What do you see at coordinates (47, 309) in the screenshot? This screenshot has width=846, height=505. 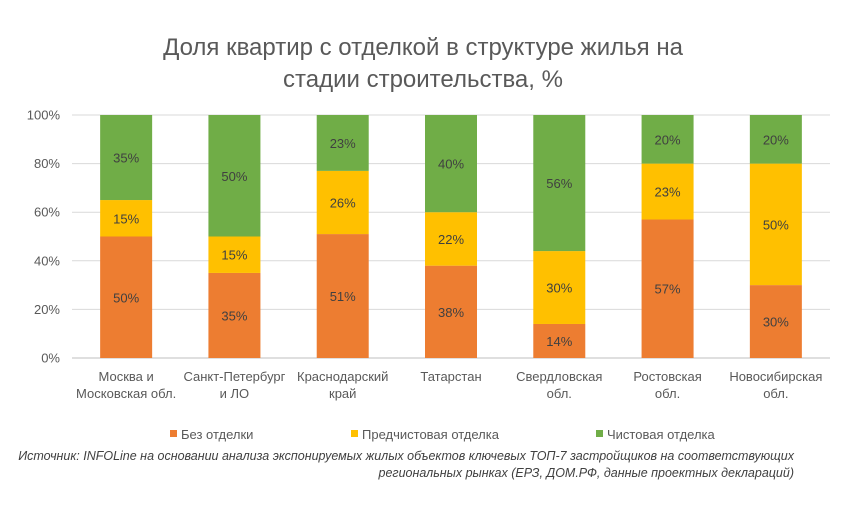 I see `y-tick-label: 20%` at bounding box center [47, 309].